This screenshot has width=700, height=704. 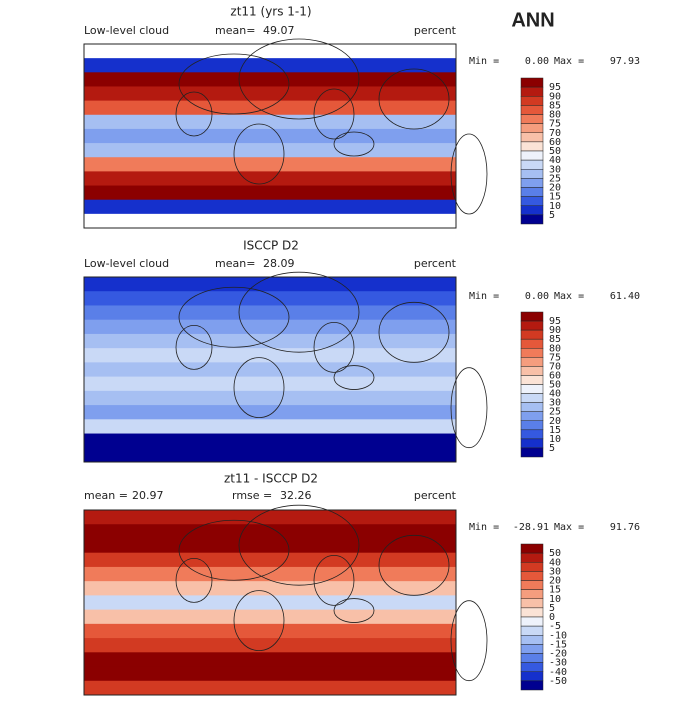 I want to click on colorbar-label: -30, so click(x=558, y=663).